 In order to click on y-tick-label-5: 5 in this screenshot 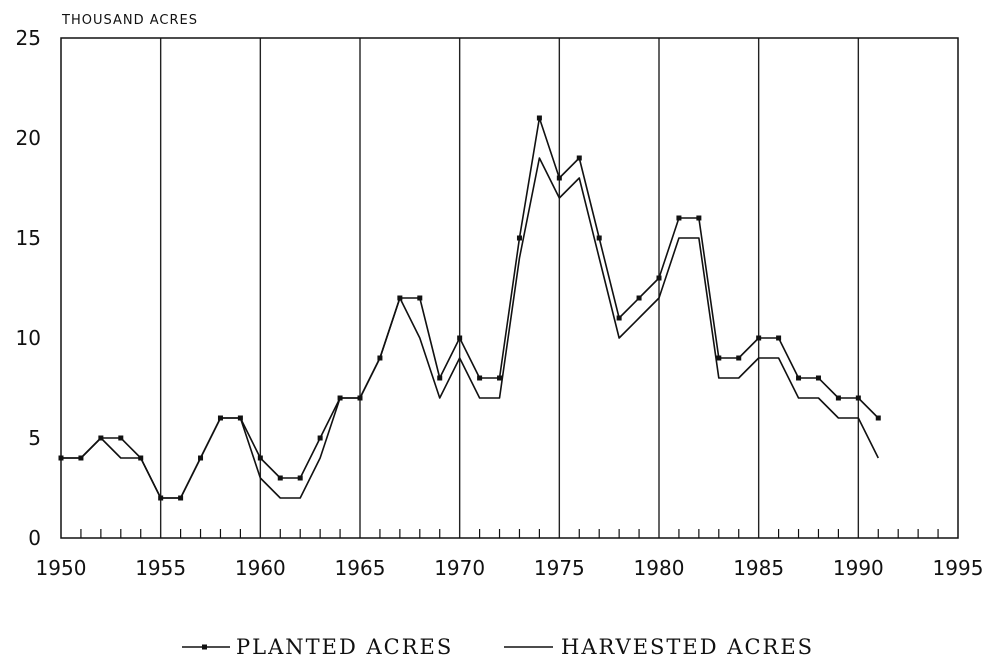, I will do `click(34, 438)`.